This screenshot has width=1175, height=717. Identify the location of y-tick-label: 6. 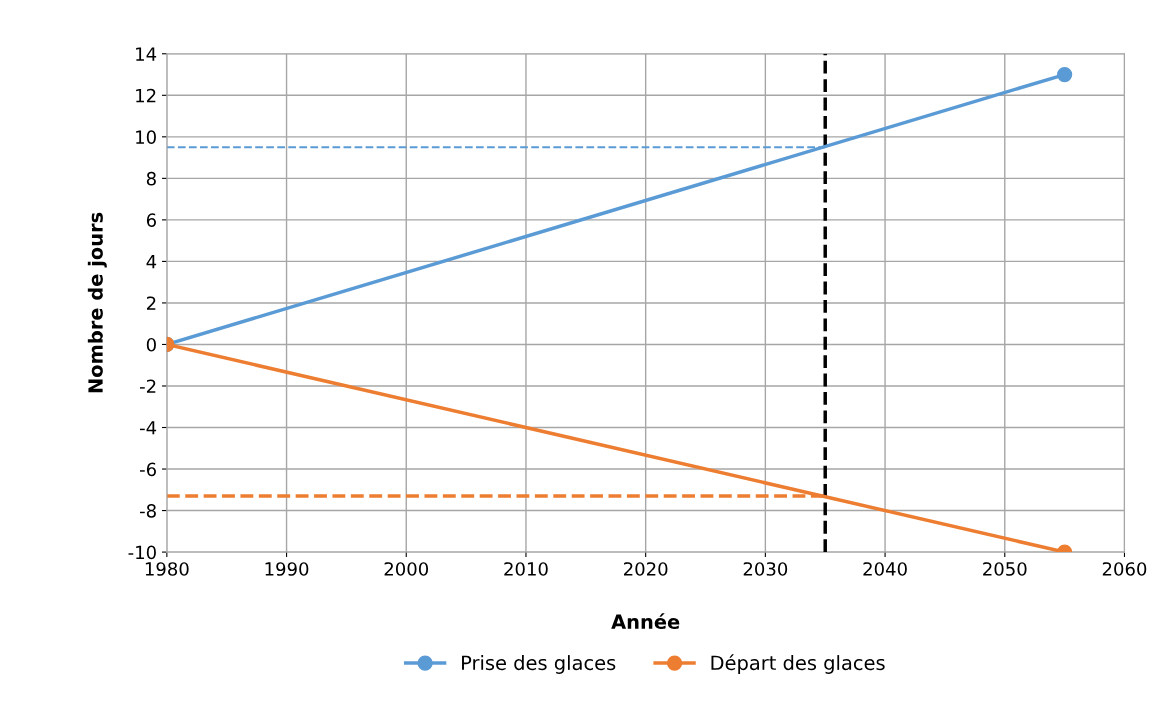
(151, 220).